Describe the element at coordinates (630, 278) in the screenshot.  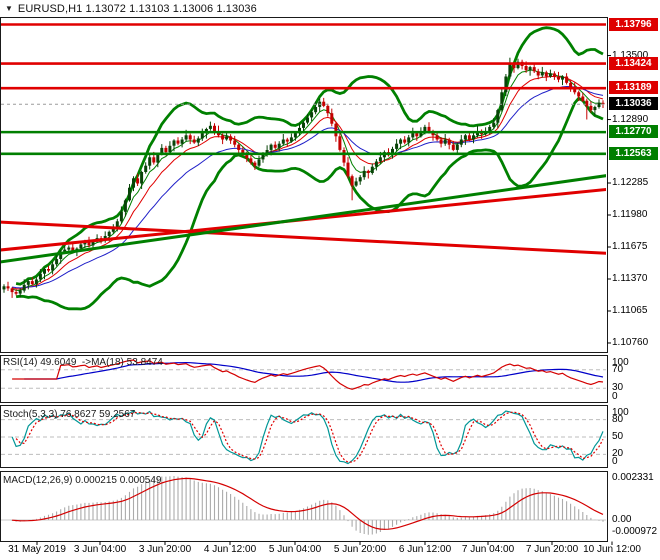
I see `price-tick-label: 1.11370` at that location.